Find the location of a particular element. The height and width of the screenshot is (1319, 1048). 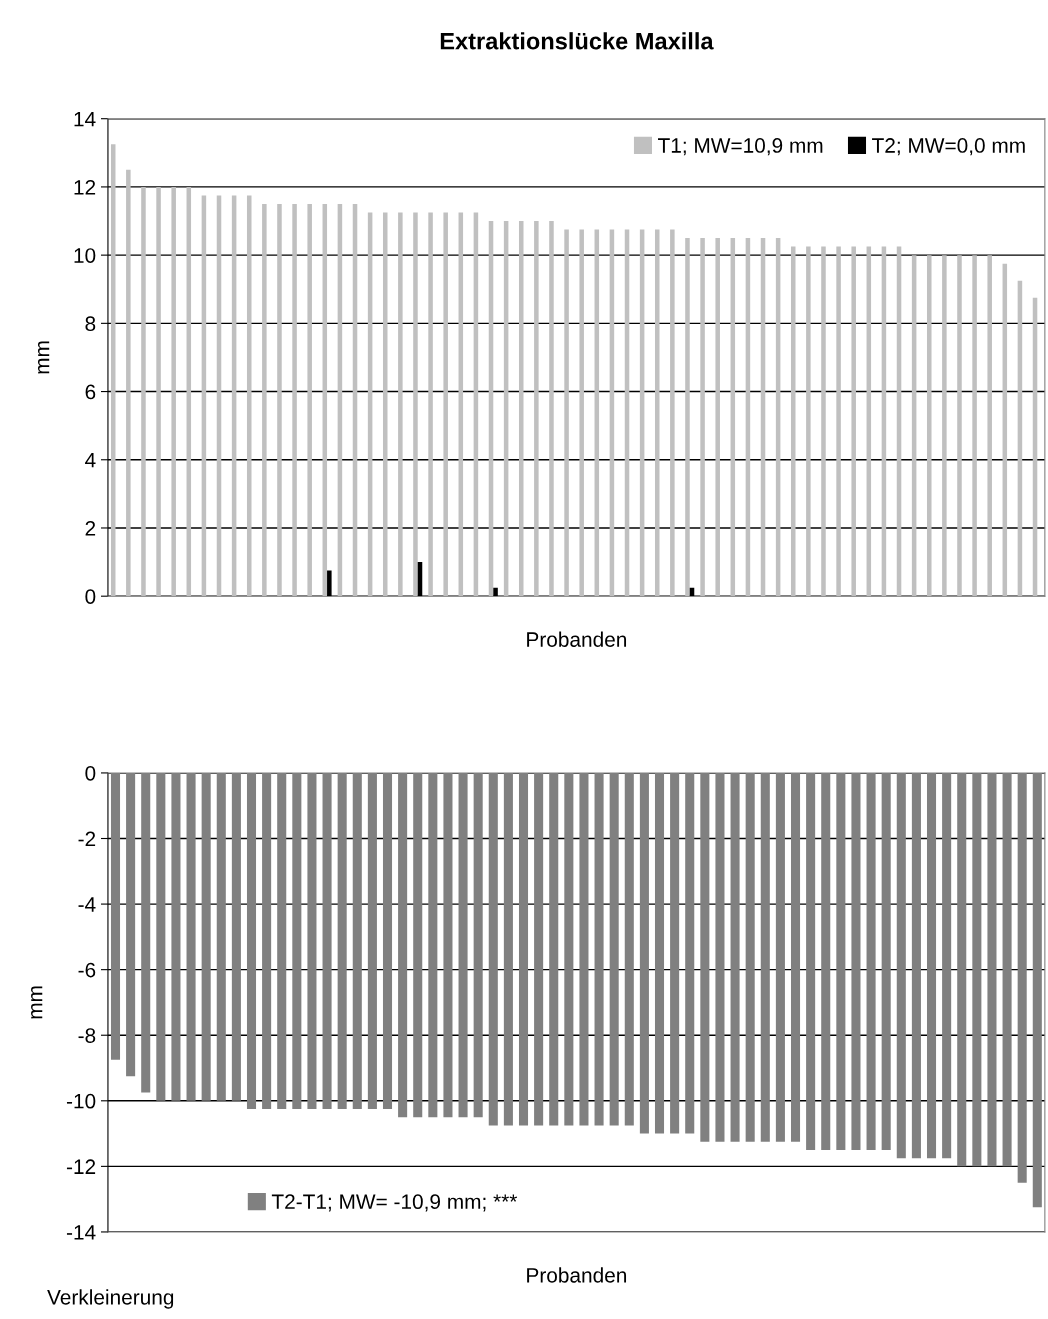

y-tick-label: -4 is located at coordinates (87, 904).